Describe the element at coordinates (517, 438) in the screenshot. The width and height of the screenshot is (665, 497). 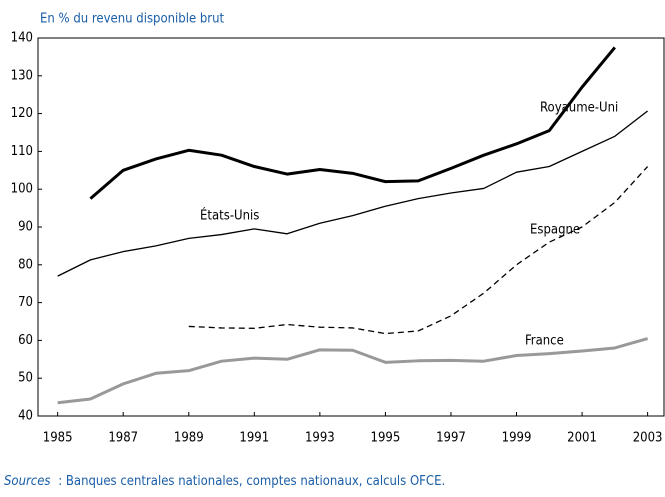
I see `x-tick-label: 1999` at that location.